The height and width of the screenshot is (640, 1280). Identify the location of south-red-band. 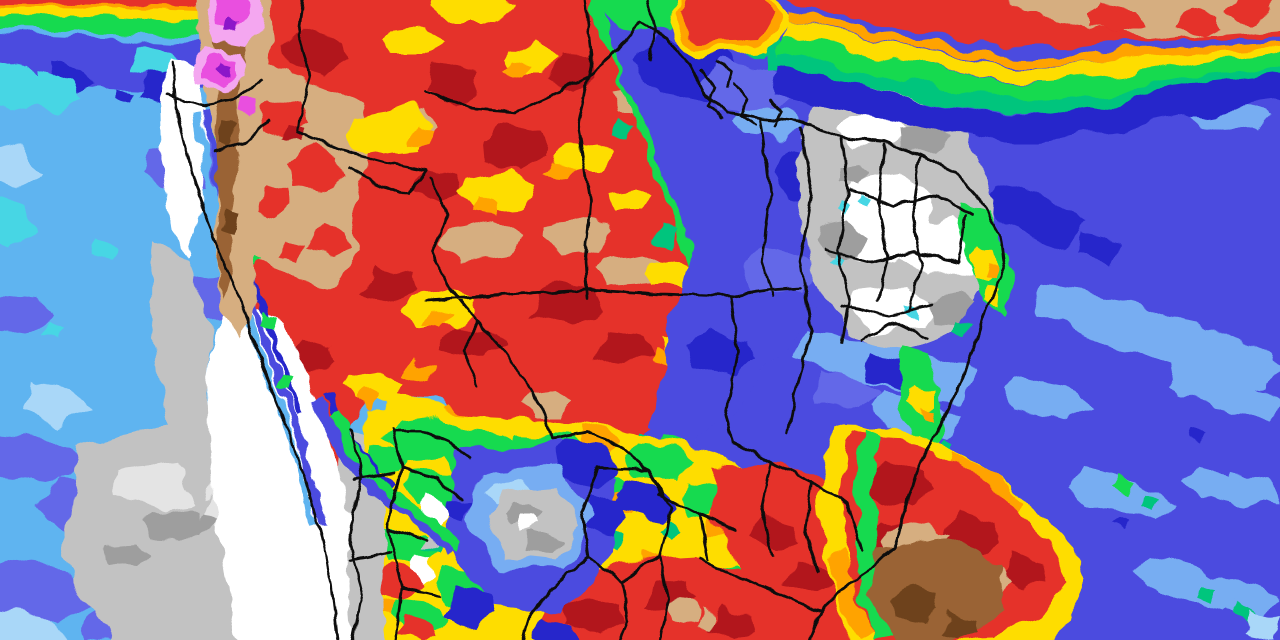
(715, 552).